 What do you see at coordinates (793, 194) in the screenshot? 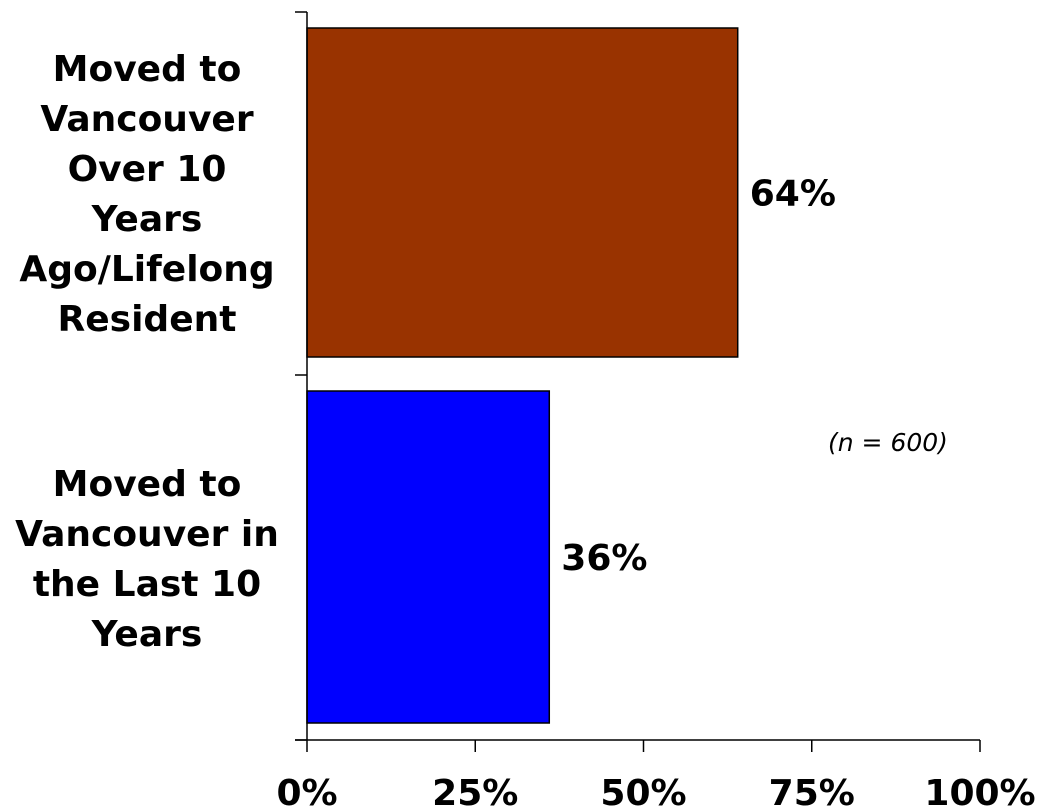
I see `data-label-0: 64%` at bounding box center [793, 194].